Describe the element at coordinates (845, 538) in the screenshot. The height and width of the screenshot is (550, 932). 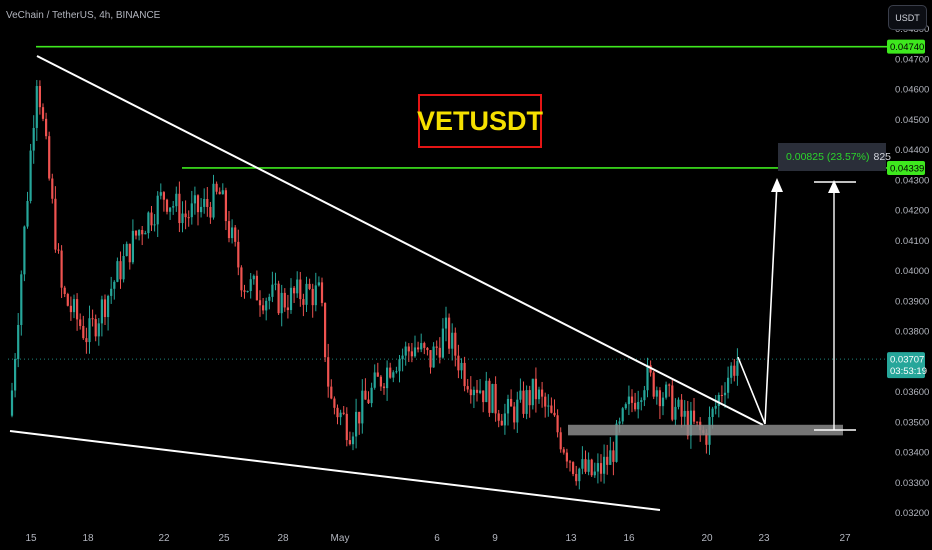
I see `x-tick-label: 27` at that location.